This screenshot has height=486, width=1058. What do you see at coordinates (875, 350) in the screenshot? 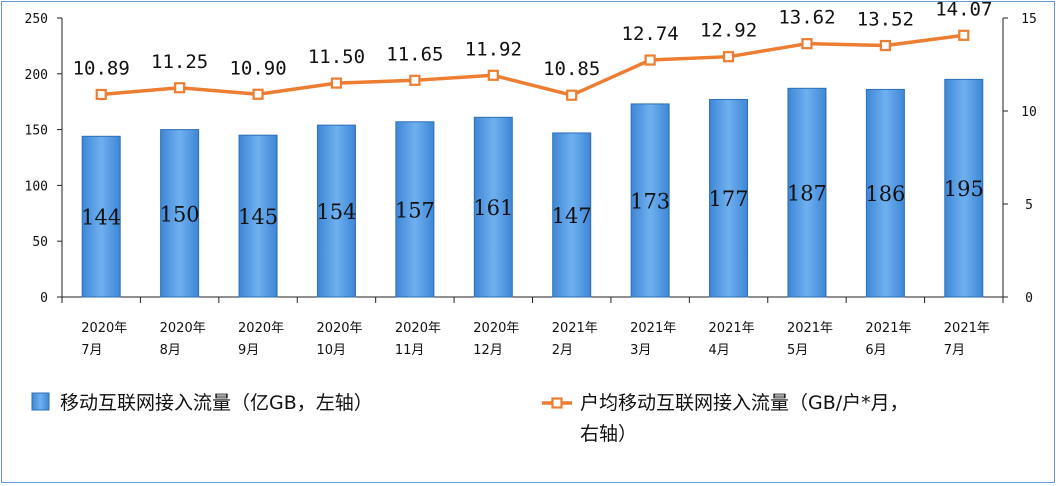
I see `x-category-label-month: 6月` at bounding box center [875, 350].